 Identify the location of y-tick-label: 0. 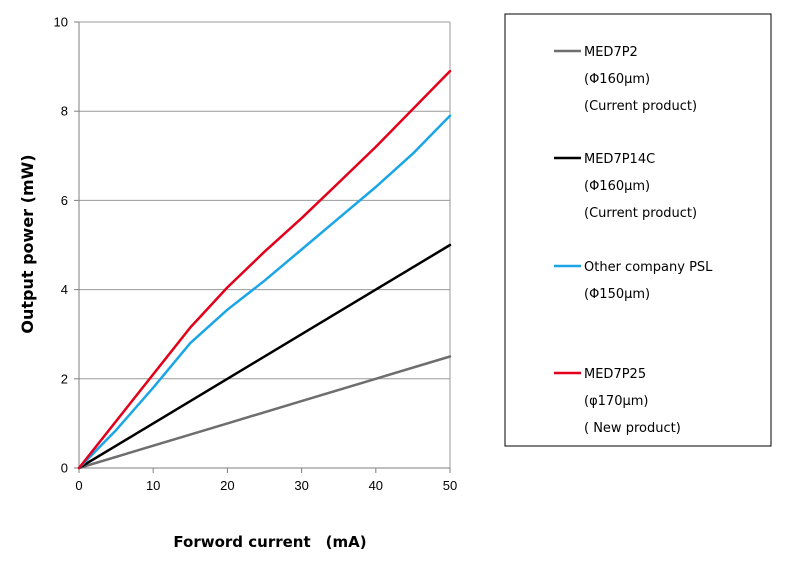
(64, 468).